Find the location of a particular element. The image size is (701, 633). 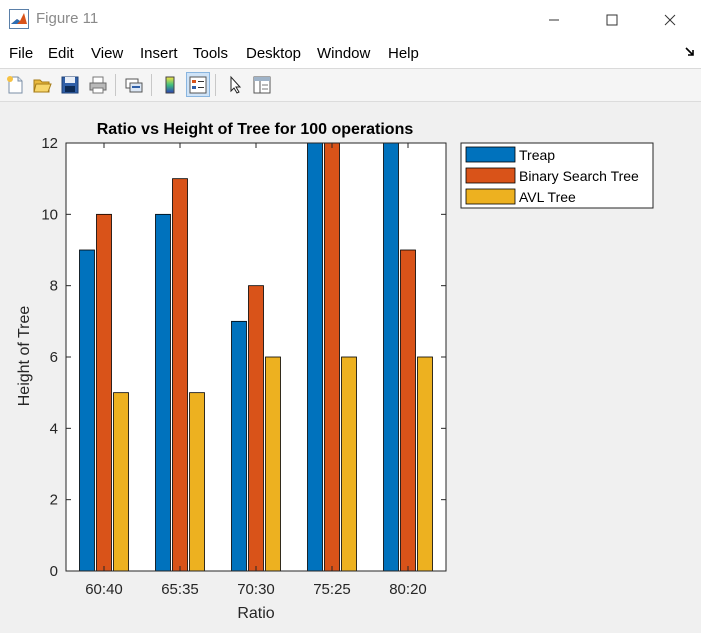

close-icon is located at coordinates (670, 19).